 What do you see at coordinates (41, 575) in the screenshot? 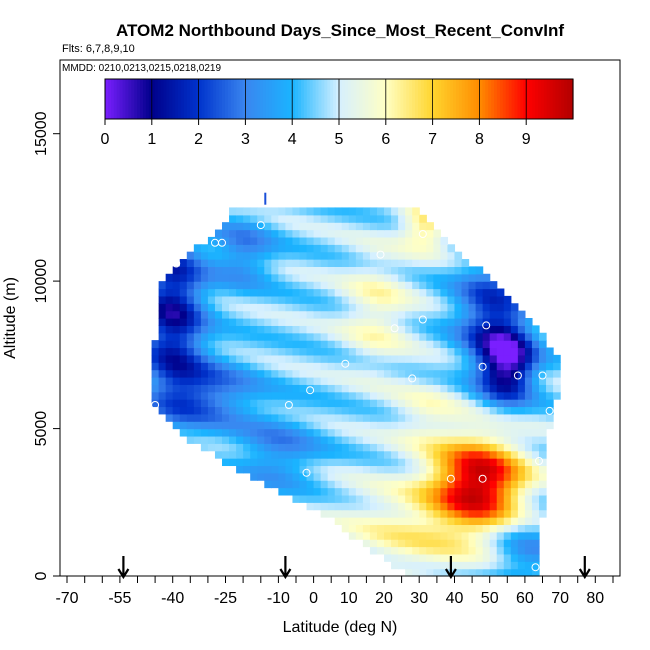
I see `y-tick-label: 0` at bounding box center [41, 575].